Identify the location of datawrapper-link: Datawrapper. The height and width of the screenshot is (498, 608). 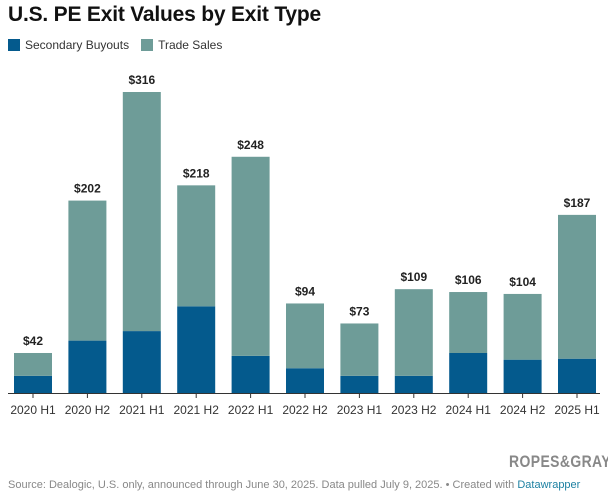
(549, 485).